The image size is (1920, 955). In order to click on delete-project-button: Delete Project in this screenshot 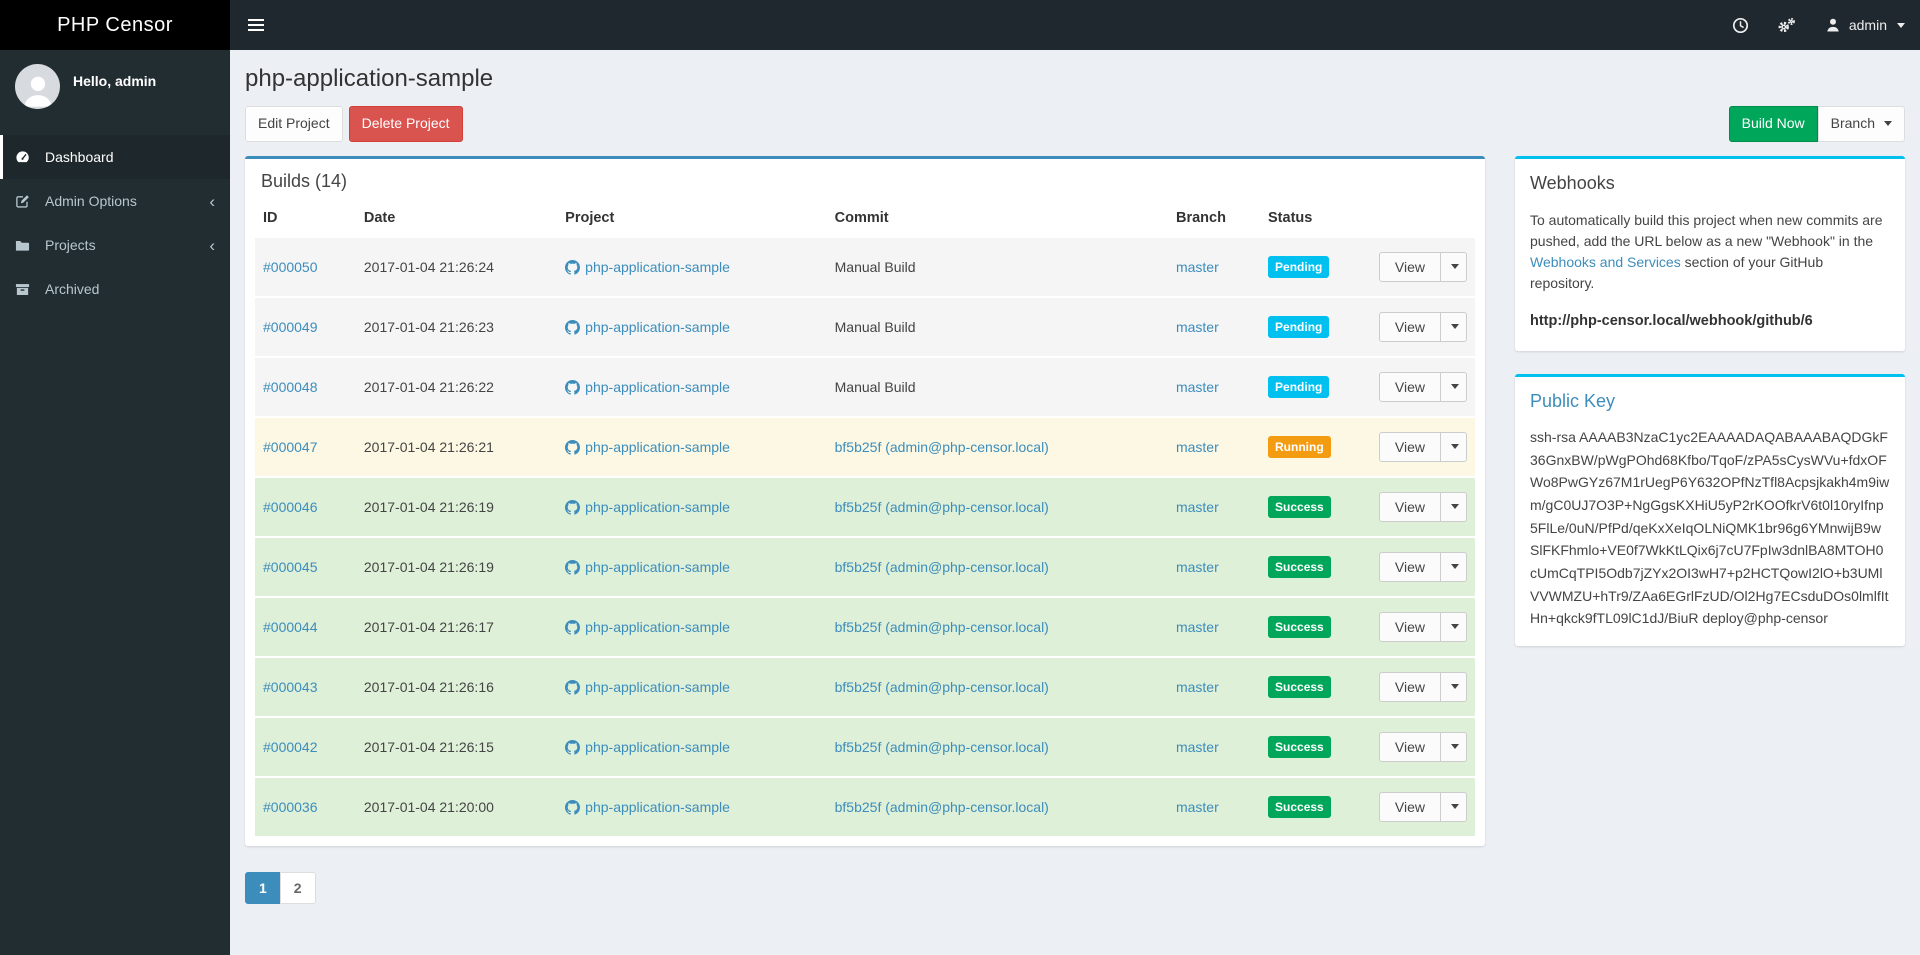, I will do `click(405, 124)`.